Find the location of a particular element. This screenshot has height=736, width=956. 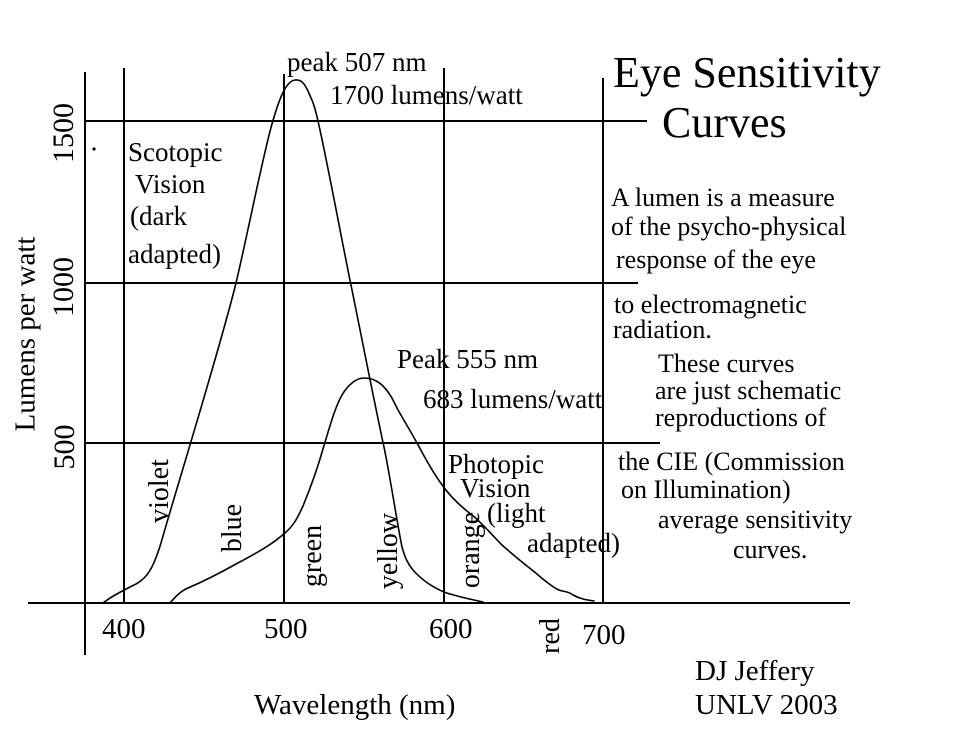

scotopic-label-line4: adapted) is located at coordinates (174, 254).